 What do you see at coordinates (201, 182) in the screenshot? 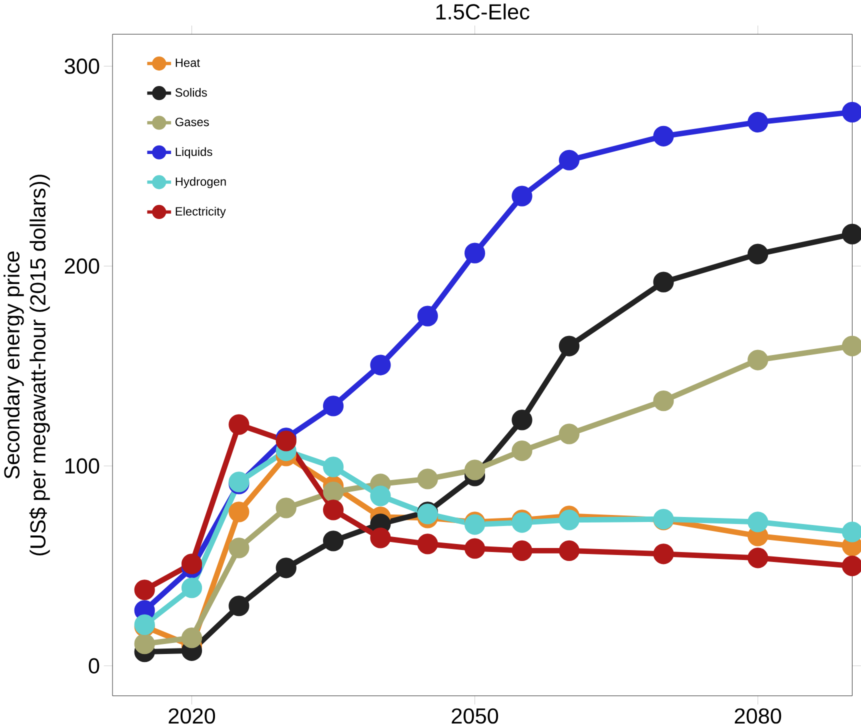
I see `legend-label: Hydrogen` at bounding box center [201, 182].